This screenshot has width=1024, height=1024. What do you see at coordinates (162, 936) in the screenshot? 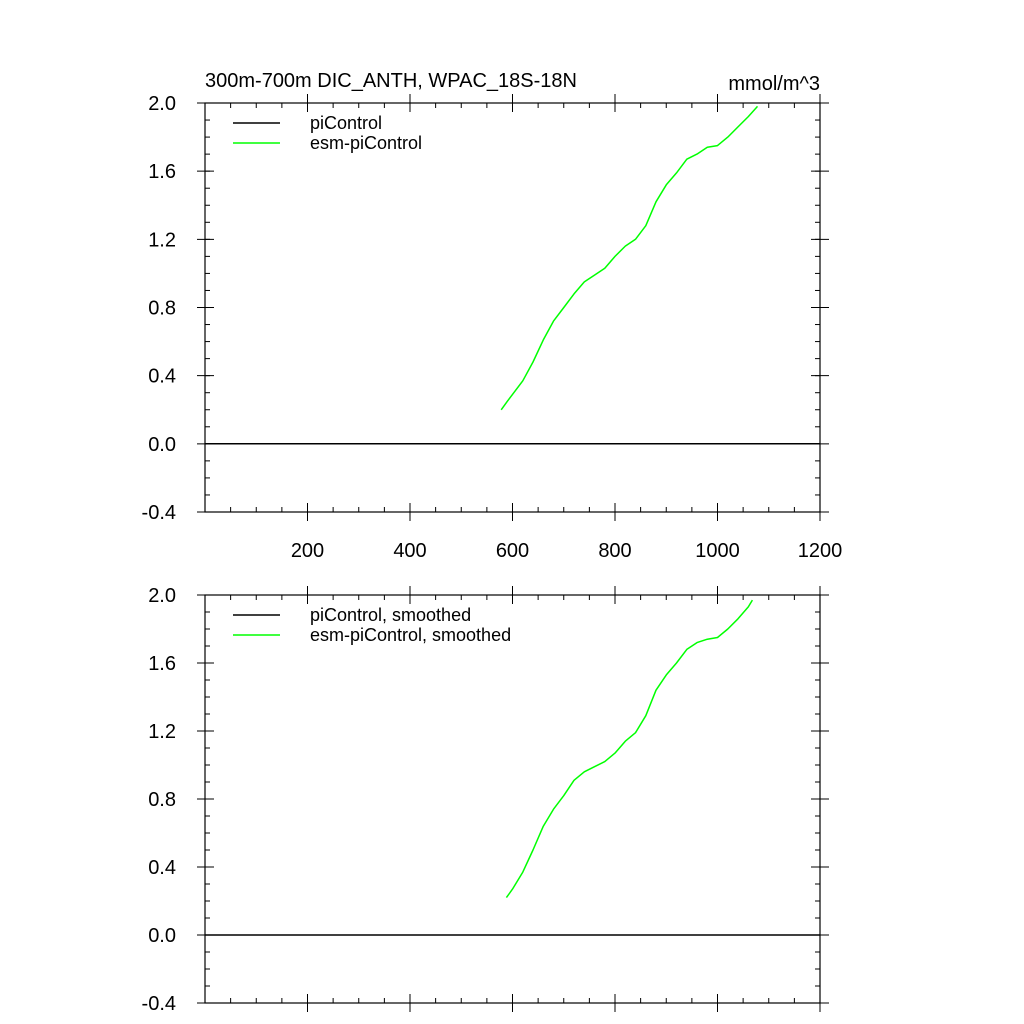
I see `bottom-y-tick-label: 0.0` at bounding box center [162, 936].